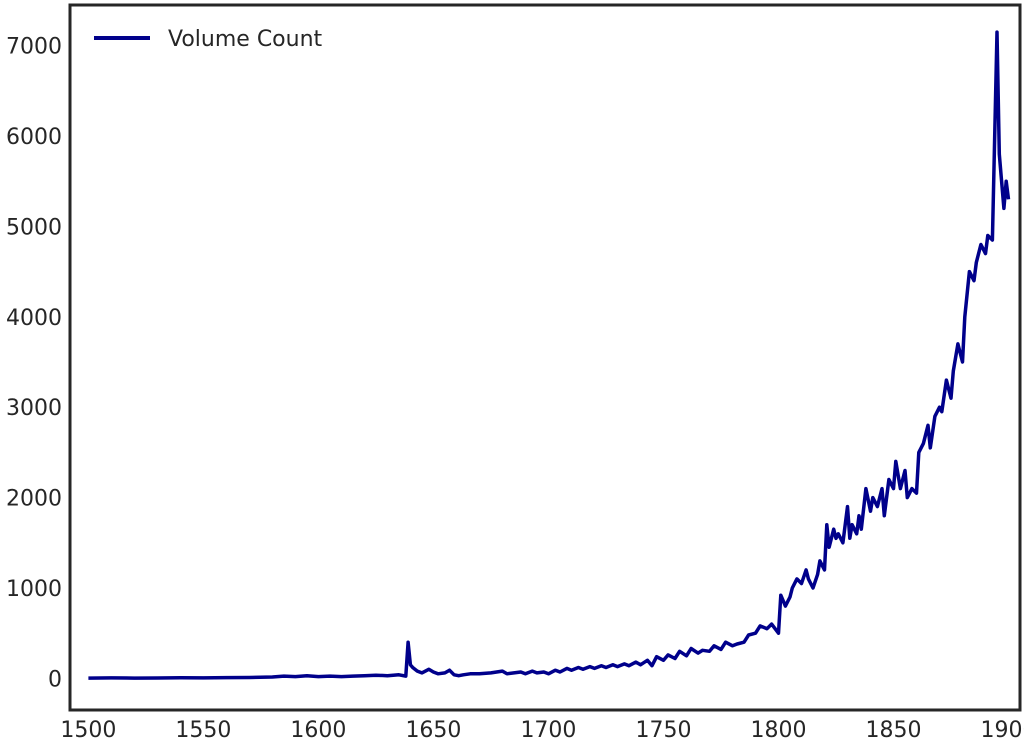 This screenshot has height=742, width=1024. What do you see at coordinates (203, 730) in the screenshot?
I see `x-tick-label: 1550` at bounding box center [203, 730].